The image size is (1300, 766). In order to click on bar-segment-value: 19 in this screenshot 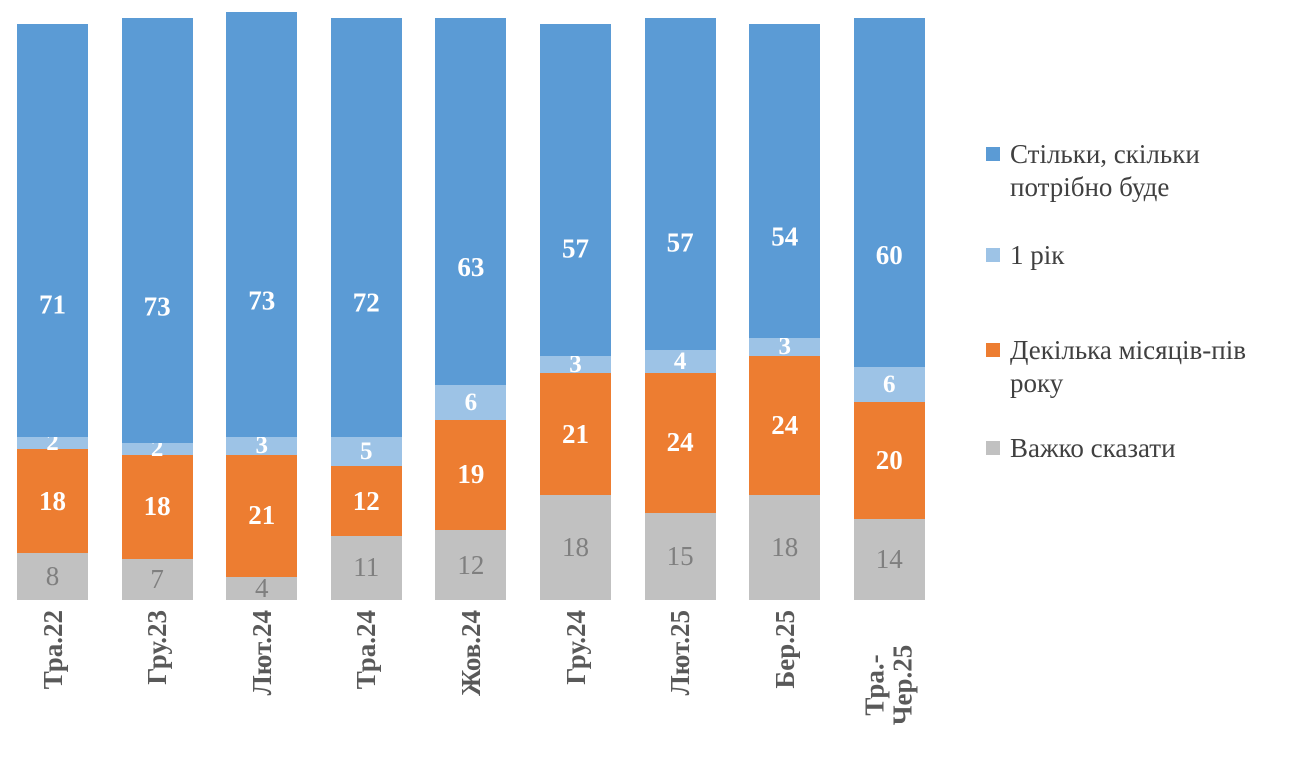, I will do `click(471, 474)`.